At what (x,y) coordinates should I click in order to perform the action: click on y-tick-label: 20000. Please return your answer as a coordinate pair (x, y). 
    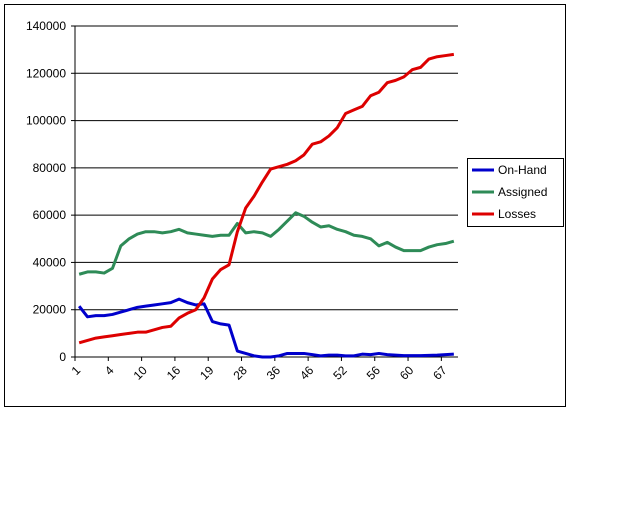
    Looking at the image, I should click on (50, 310).